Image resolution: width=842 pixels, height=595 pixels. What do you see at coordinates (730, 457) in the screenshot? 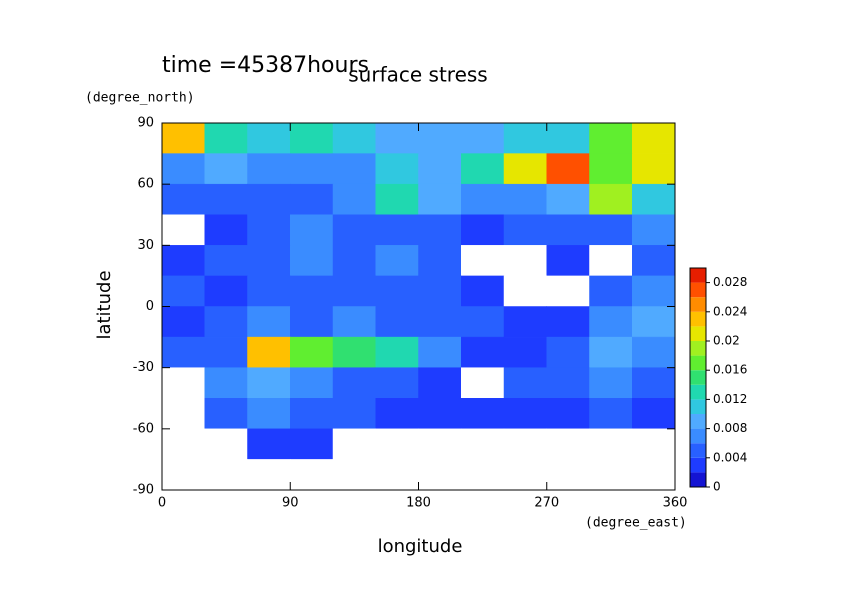
I see `colorbar-tick-label: 0.004` at bounding box center [730, 457].